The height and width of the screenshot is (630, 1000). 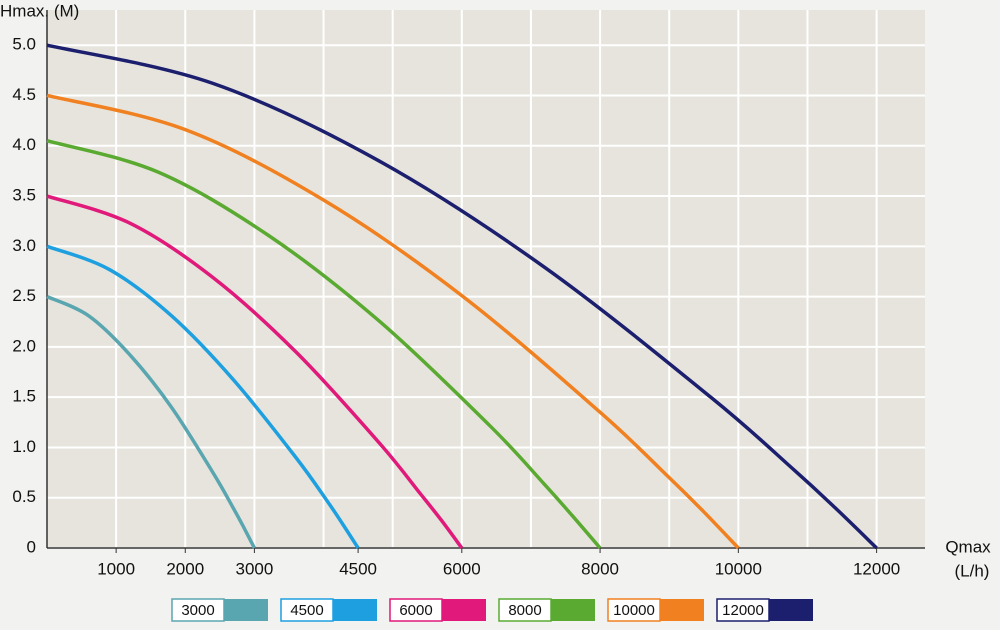 I want to click on x-tick-label: 12000, so click(x=876, y=568).